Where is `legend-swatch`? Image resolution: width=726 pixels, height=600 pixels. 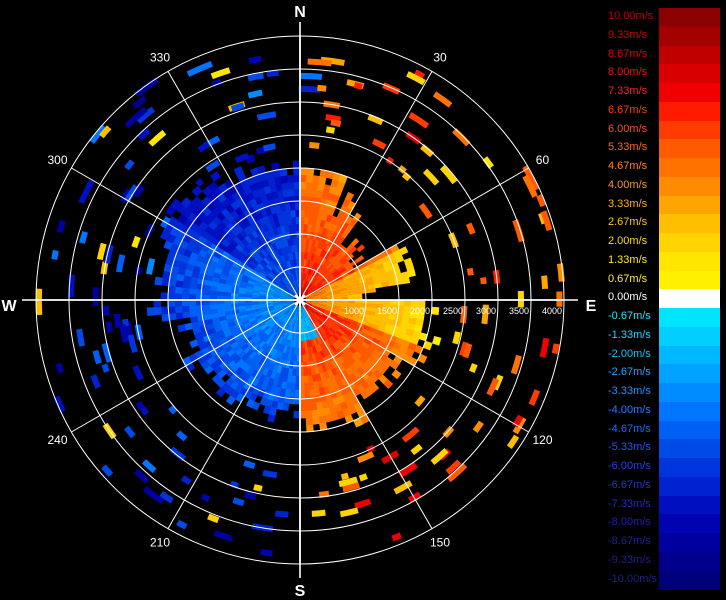 legend-swatch is located at coordinates (689, 130).